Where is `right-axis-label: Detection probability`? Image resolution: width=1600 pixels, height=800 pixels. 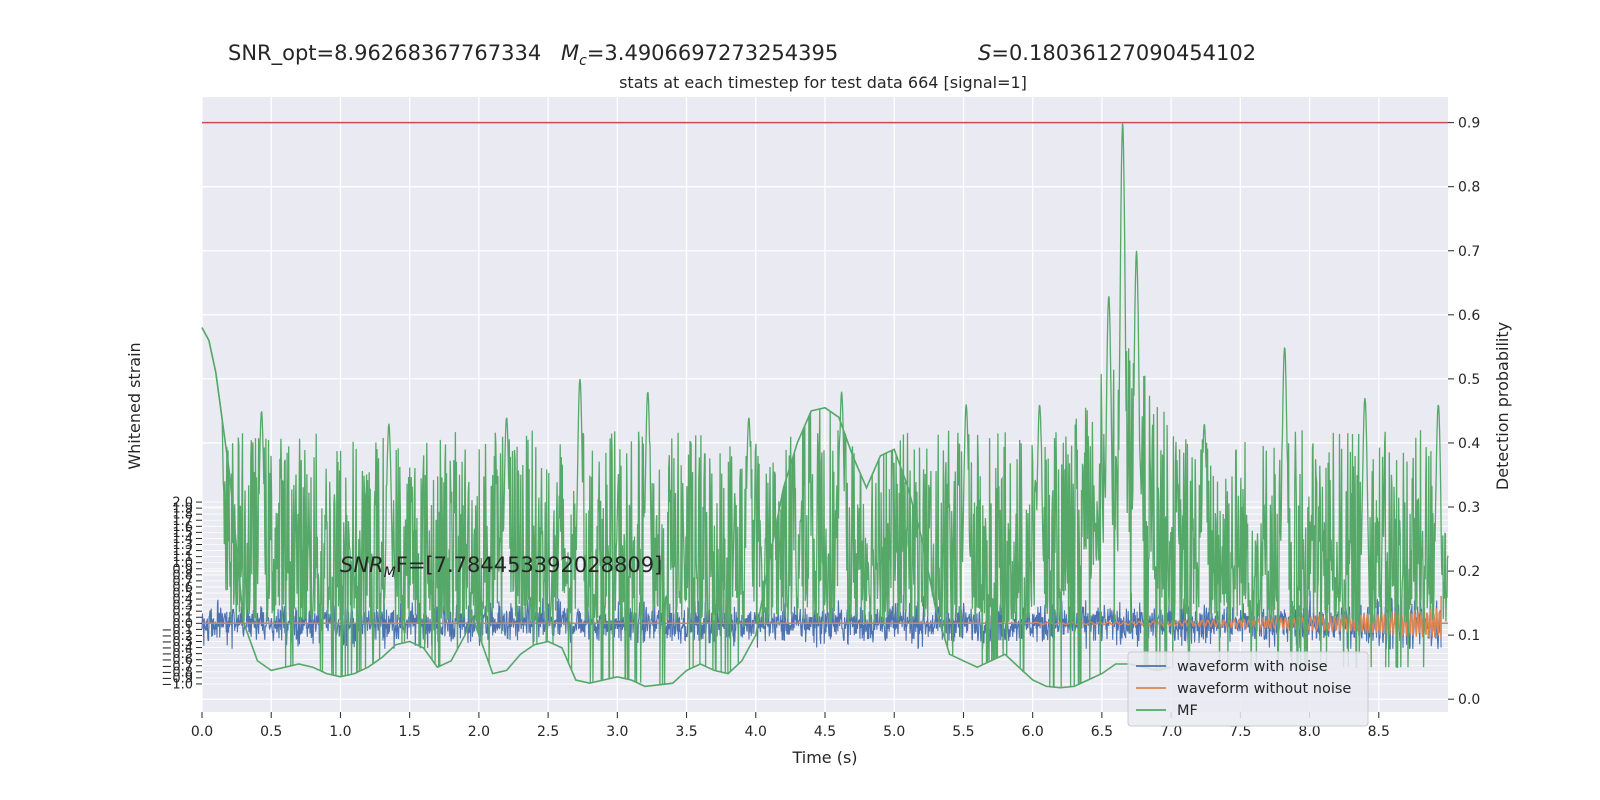
right-axis-label: Detection probability is located at coordinates (1502, 406).